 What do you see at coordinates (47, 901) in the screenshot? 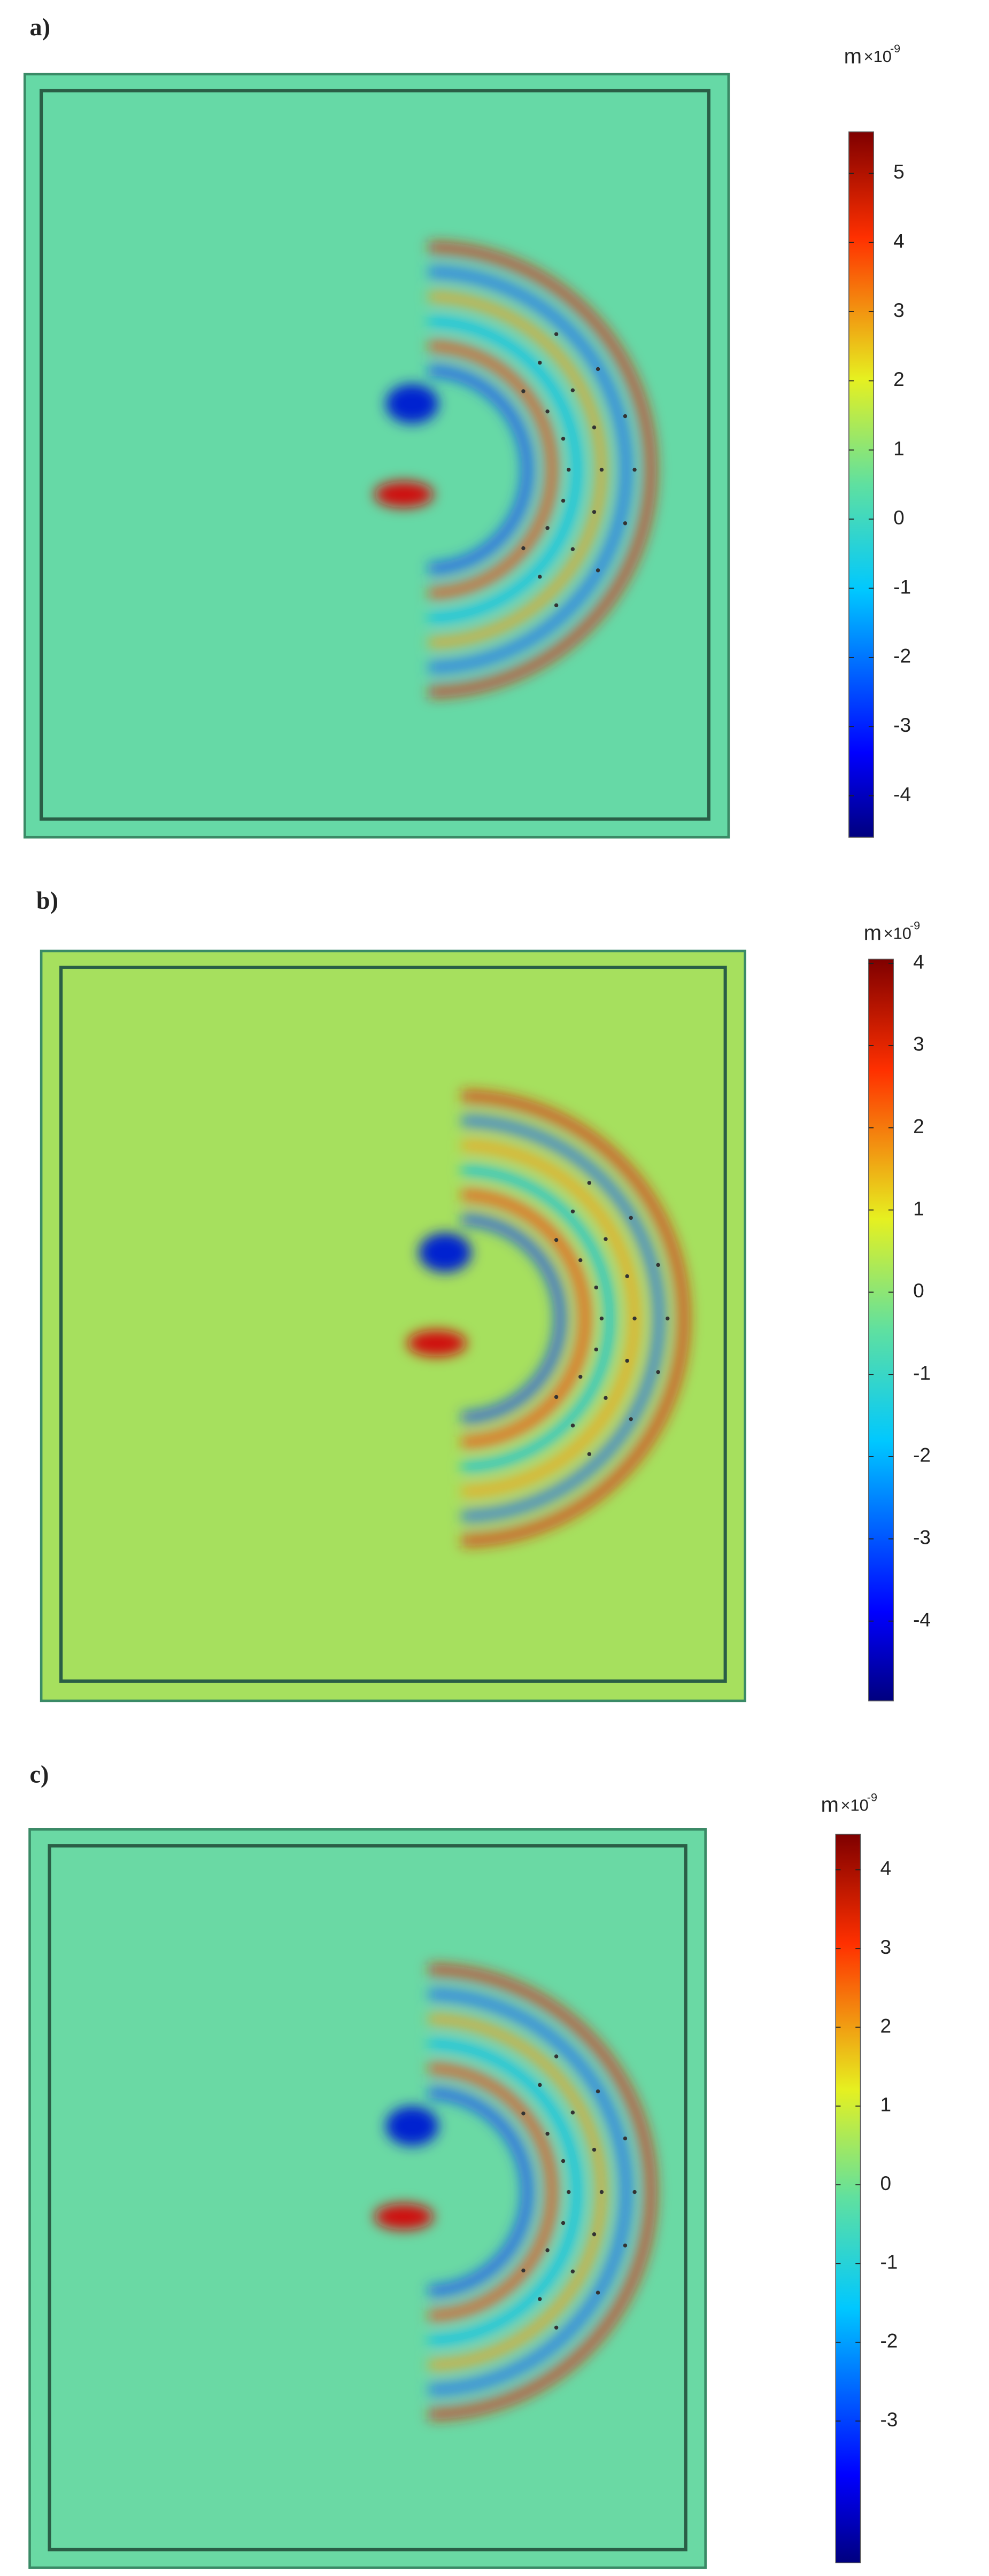
I see `panel-label: b)` at bounding box center [47, 901].